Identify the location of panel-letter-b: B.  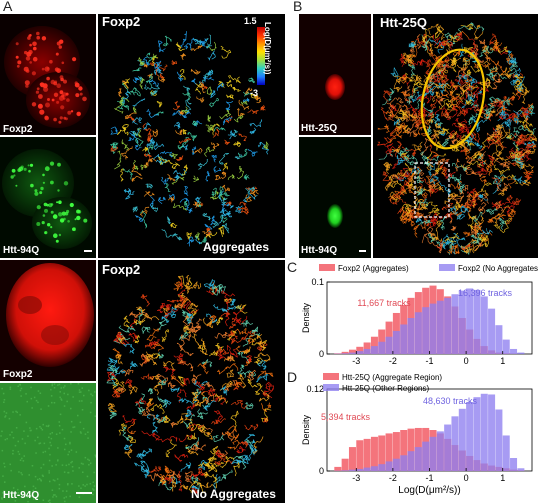
(298, 7).